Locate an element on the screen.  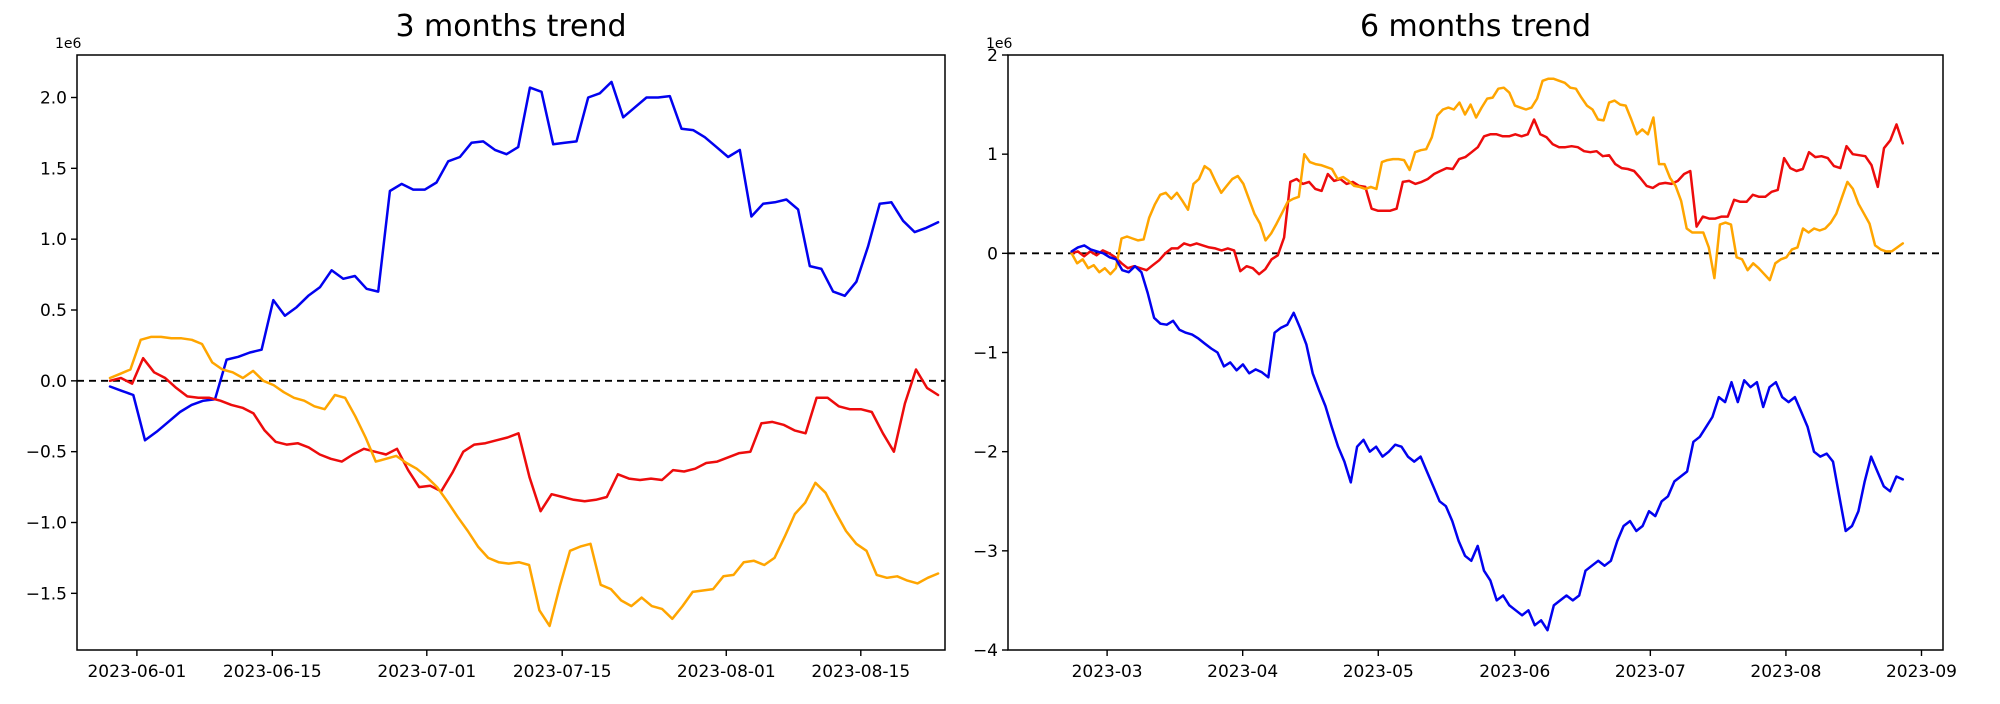
x-tick-label: 2023-07-01 is located at coordinates (426, 672).